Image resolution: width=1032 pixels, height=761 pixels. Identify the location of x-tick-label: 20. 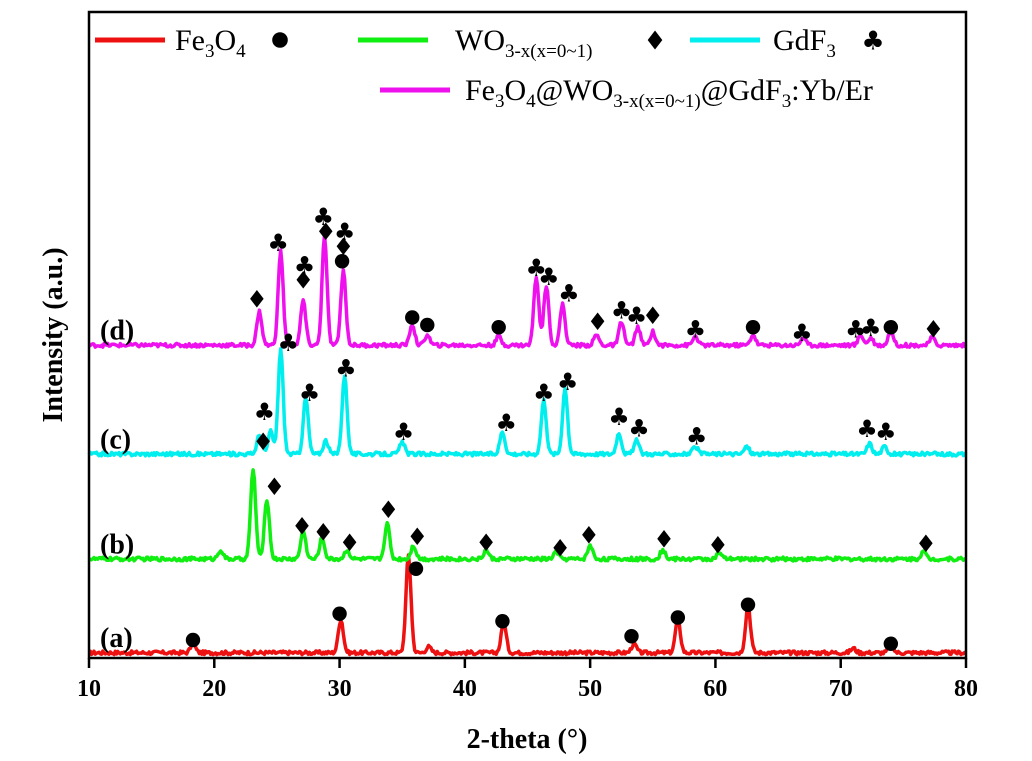
(214, 689).